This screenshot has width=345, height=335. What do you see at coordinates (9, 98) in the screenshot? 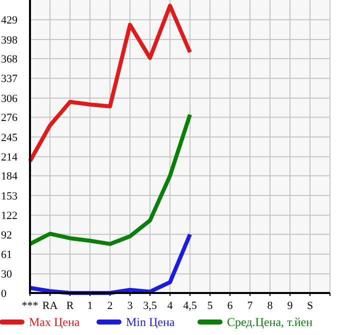
I see `y-tick-label: 306` at bounding box center [9, 98].